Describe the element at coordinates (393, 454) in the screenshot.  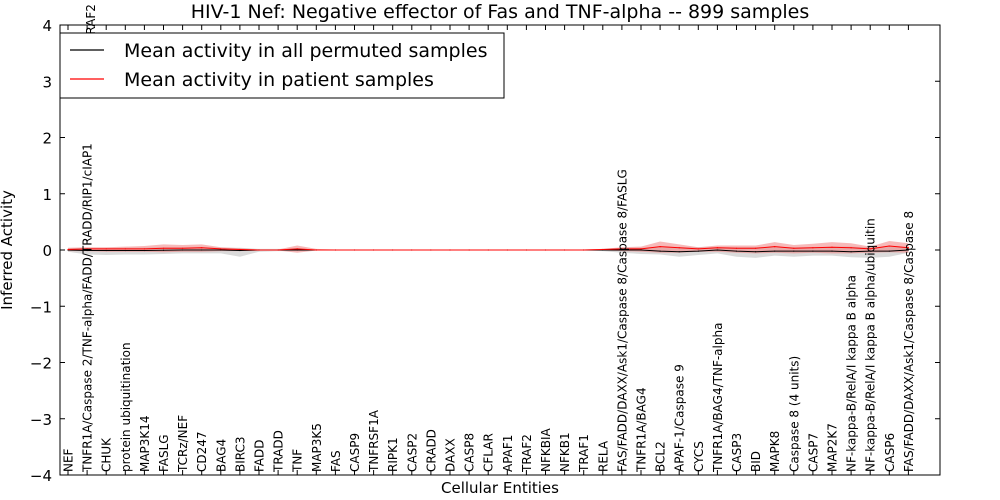
I see `x-tick-label: RIPK1` at that location.